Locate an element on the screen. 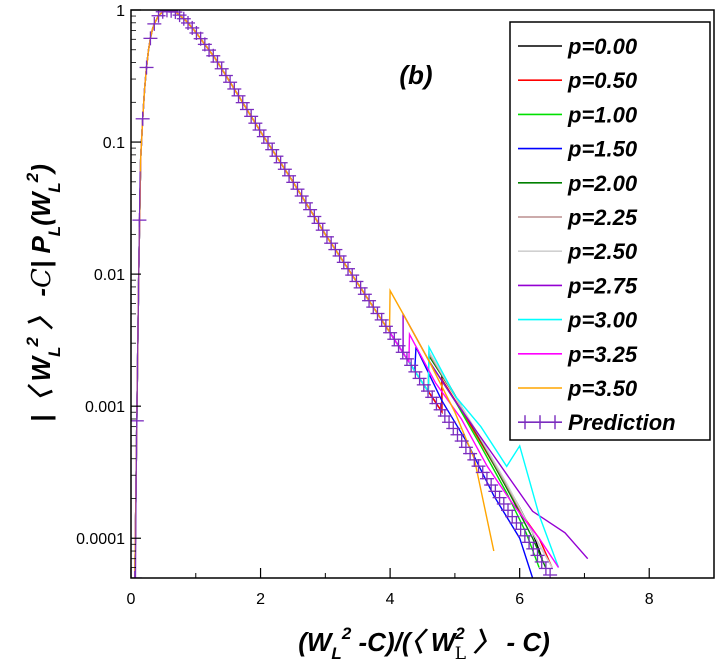 This screenshot has height=668, width=719. x-tick-label: 4 is located at coordinates (390, 599).